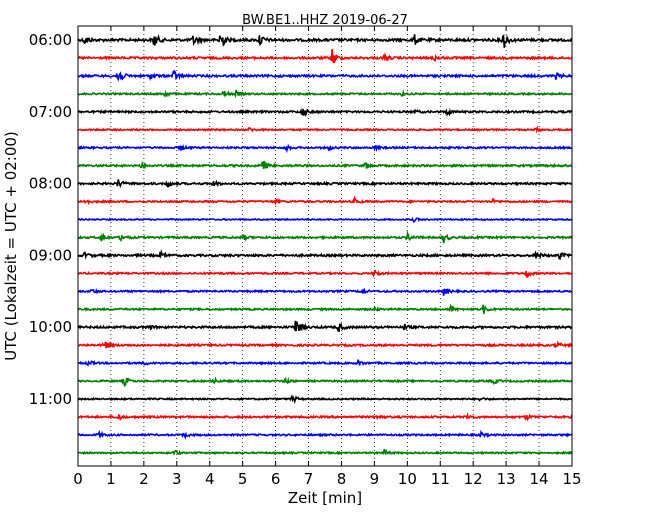 Image resolution: width=650 pixels, height=520 pixels. Describe the element at coordinates (177, 479) in the screenshot. I see `x-tick-label: 3` at that location.